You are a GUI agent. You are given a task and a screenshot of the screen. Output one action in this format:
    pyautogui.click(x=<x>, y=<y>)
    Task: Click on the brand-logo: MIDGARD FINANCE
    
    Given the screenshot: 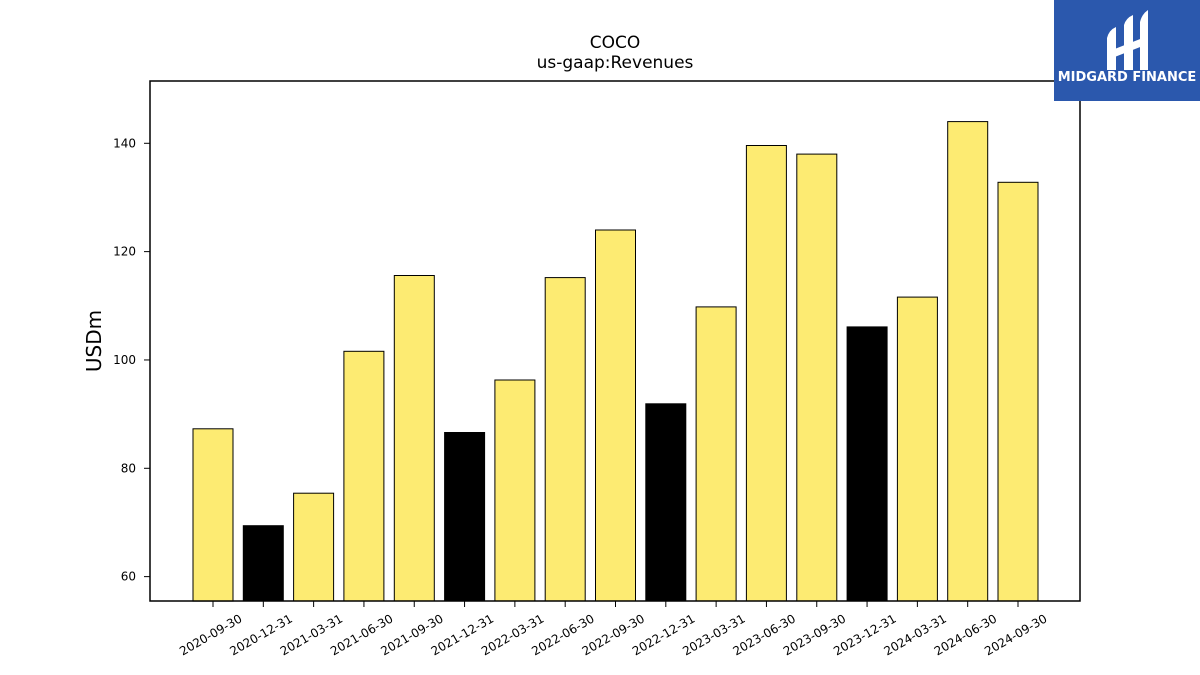 What is the action you would take?
    pyautogui.click(x=1127, y=50)
    